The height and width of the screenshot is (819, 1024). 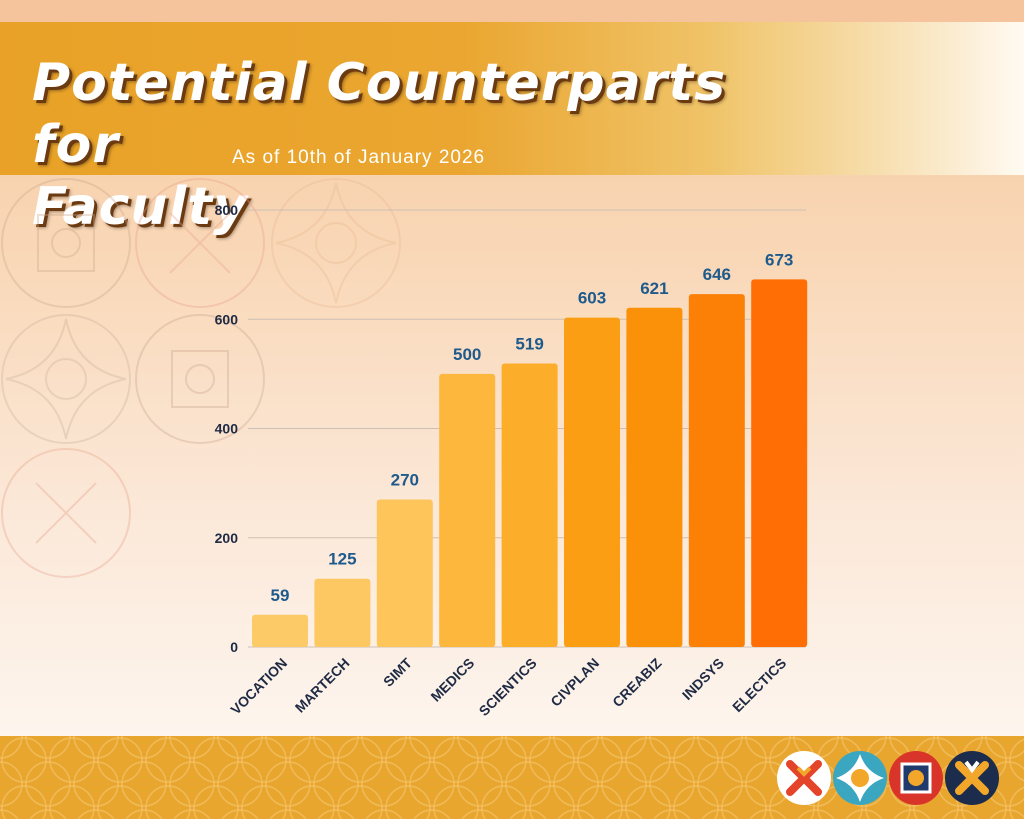 What do you see at coordinates (258, 686) in the screenshot?
I see `category-label: VOCATION` at bounding box center [258, 686].